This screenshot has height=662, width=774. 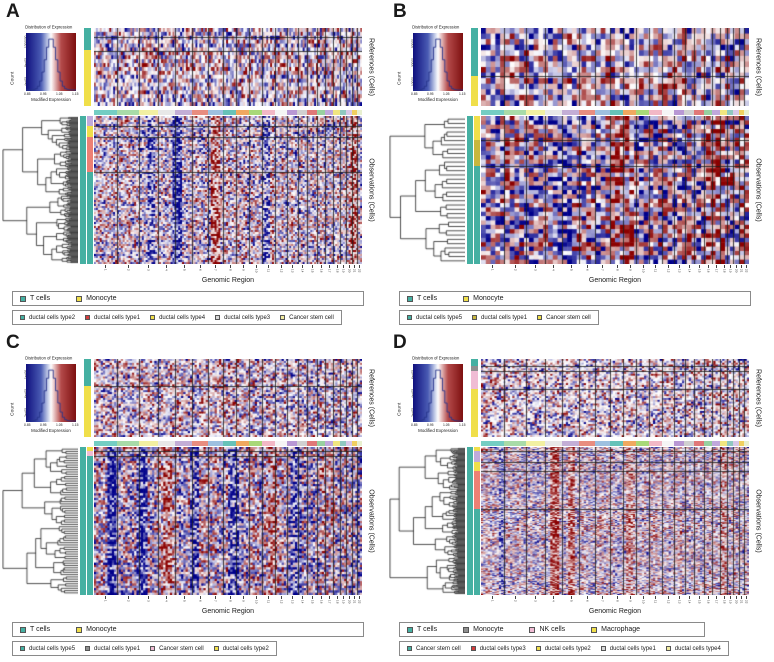 I want to click on observations-heatmap-canvas, so click(x=228, y=521).